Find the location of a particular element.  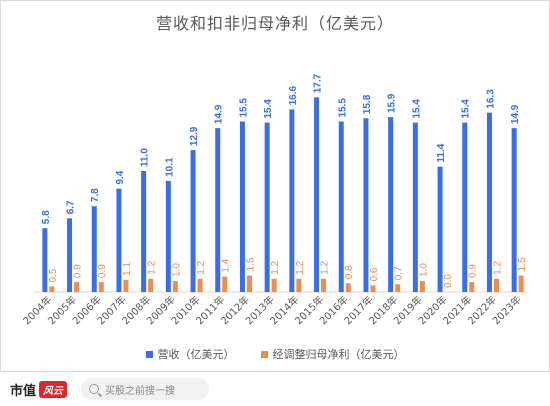

bar-revenue-2007年 is located at coordinates (119, 240).